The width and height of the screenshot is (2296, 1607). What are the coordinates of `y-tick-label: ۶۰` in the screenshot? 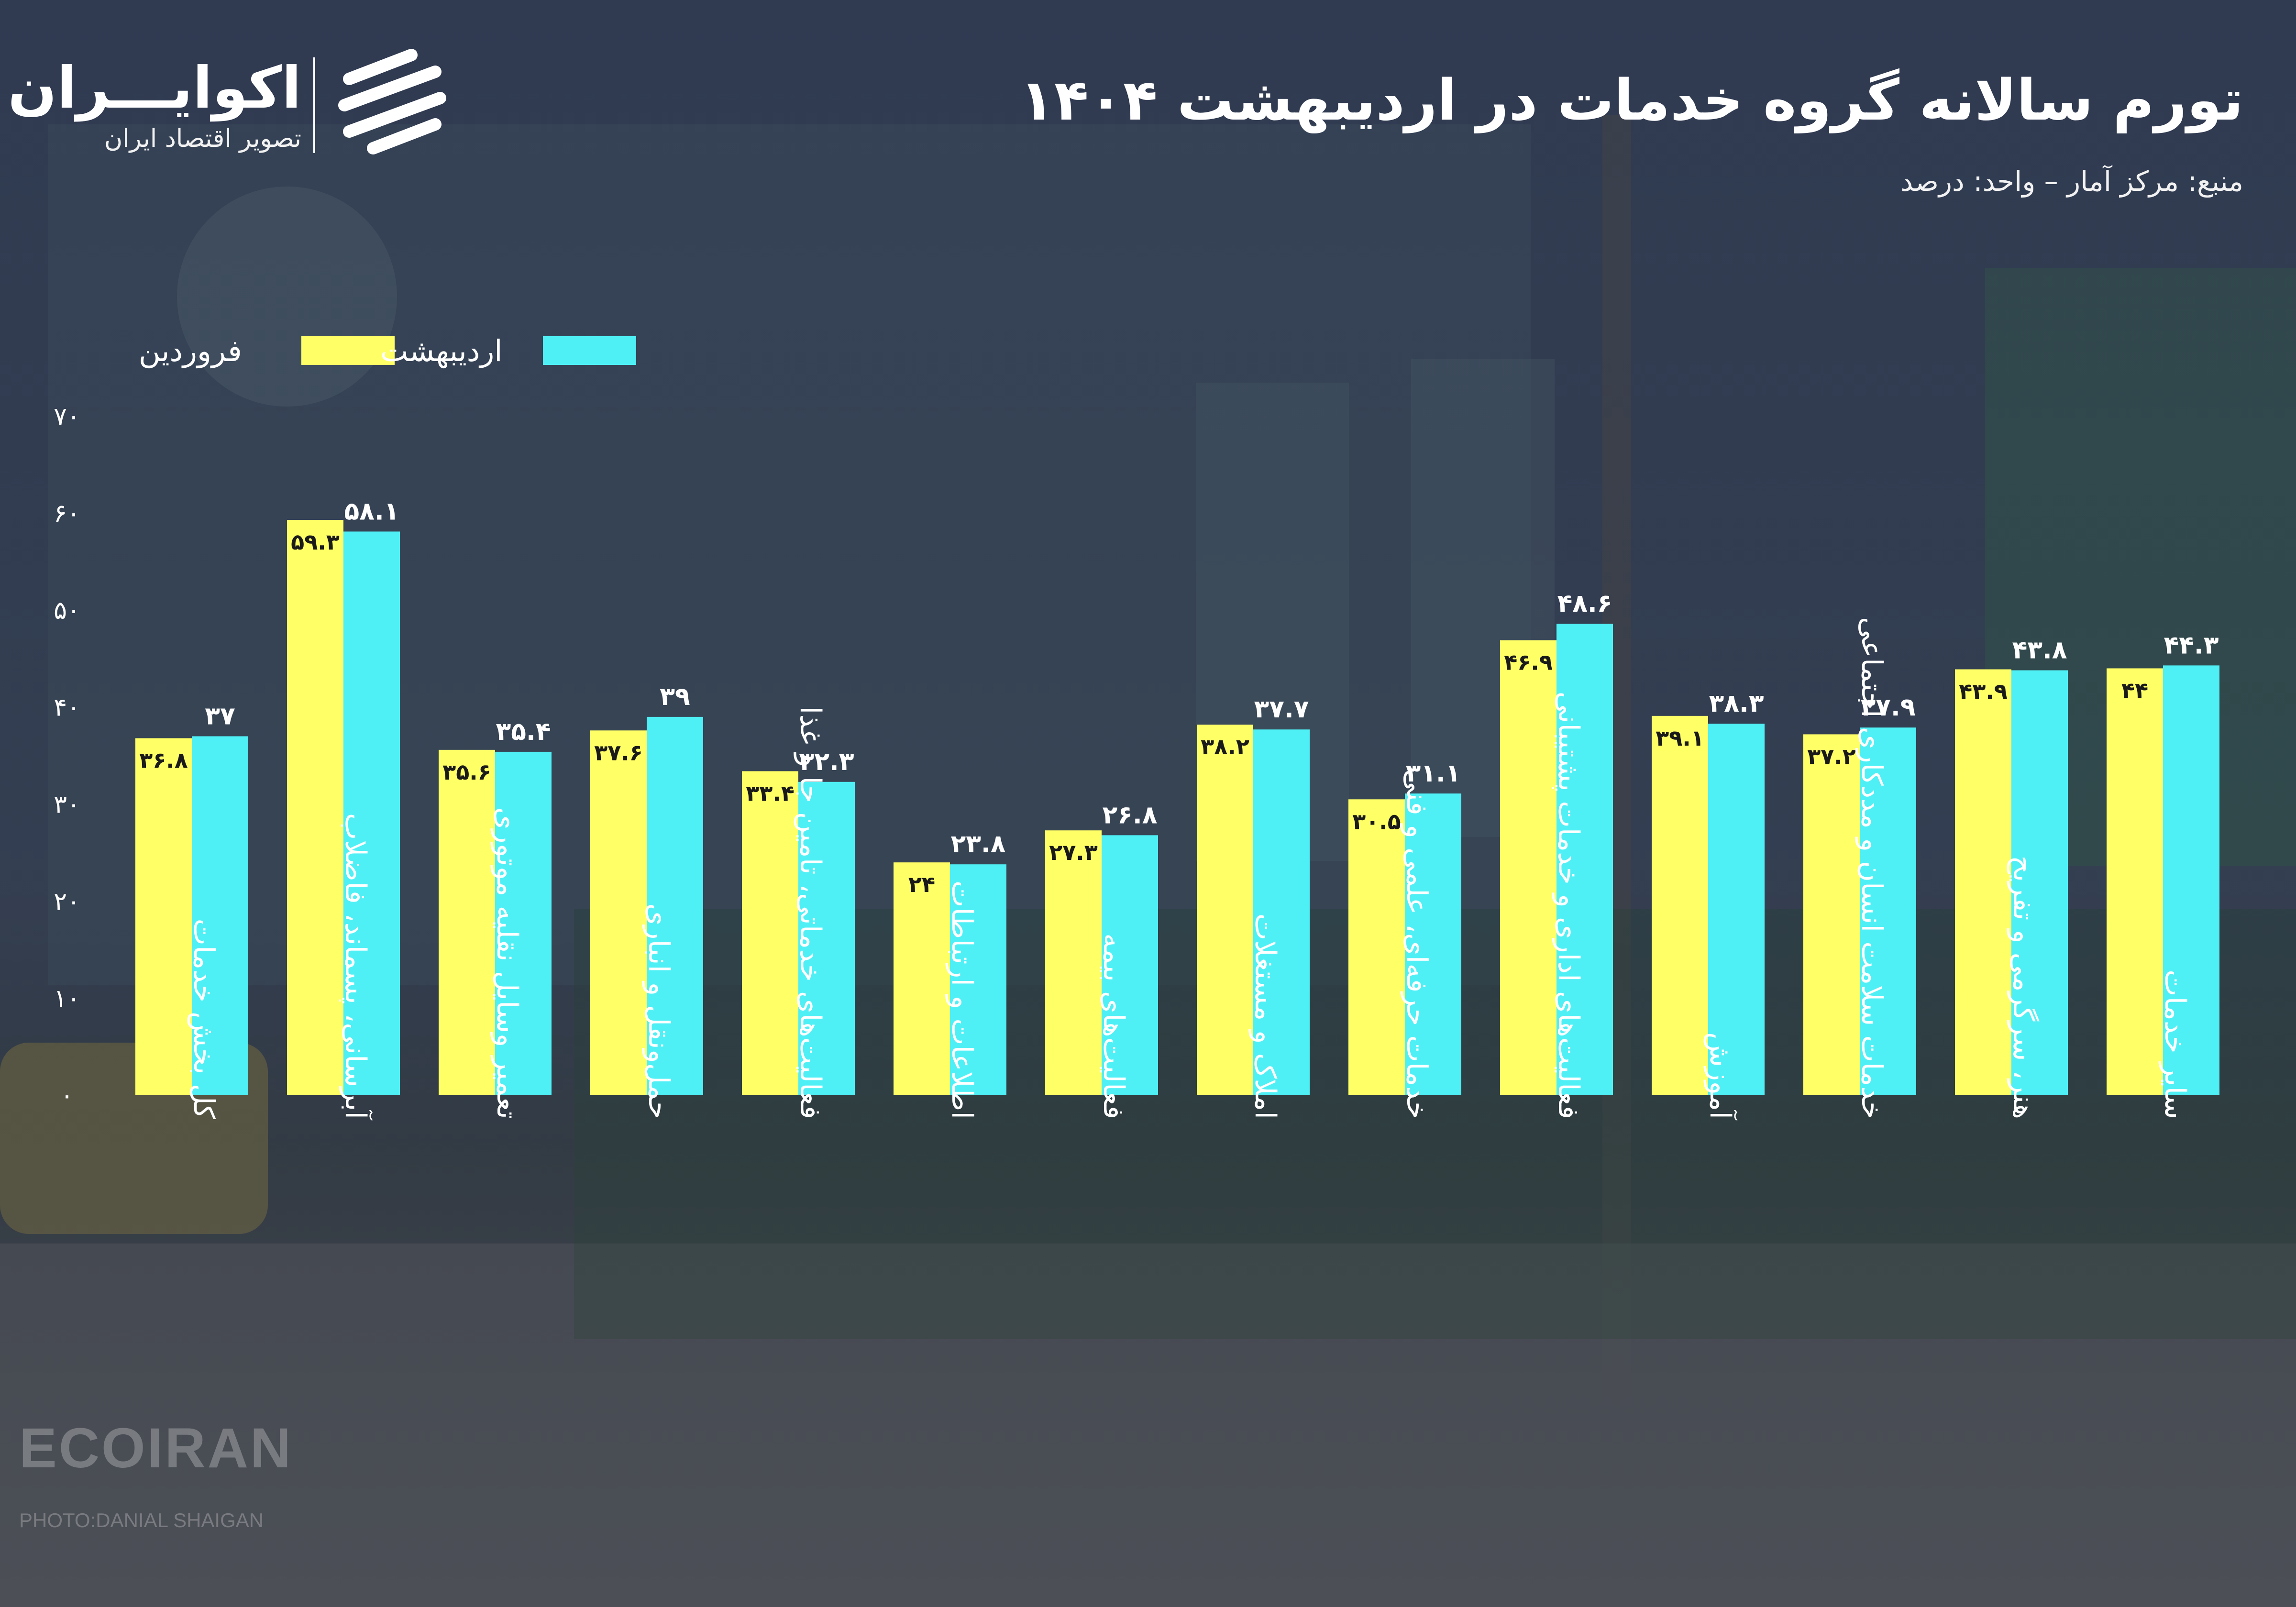 It's located at (67, 513).